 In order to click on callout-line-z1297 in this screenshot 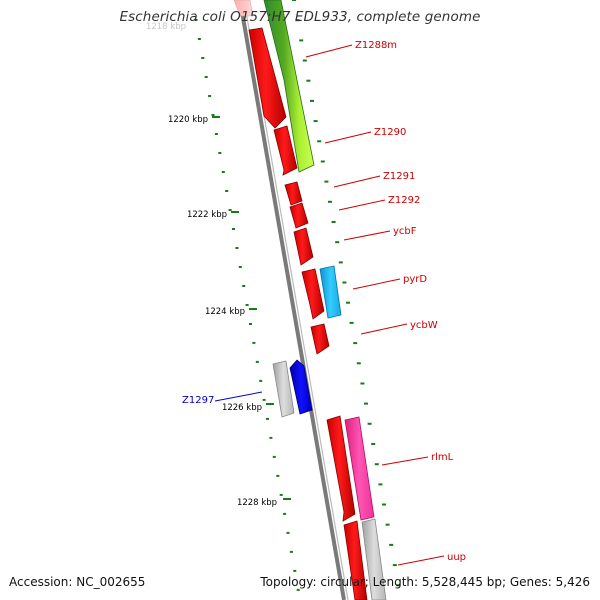, I will do `click(238, 396)`.